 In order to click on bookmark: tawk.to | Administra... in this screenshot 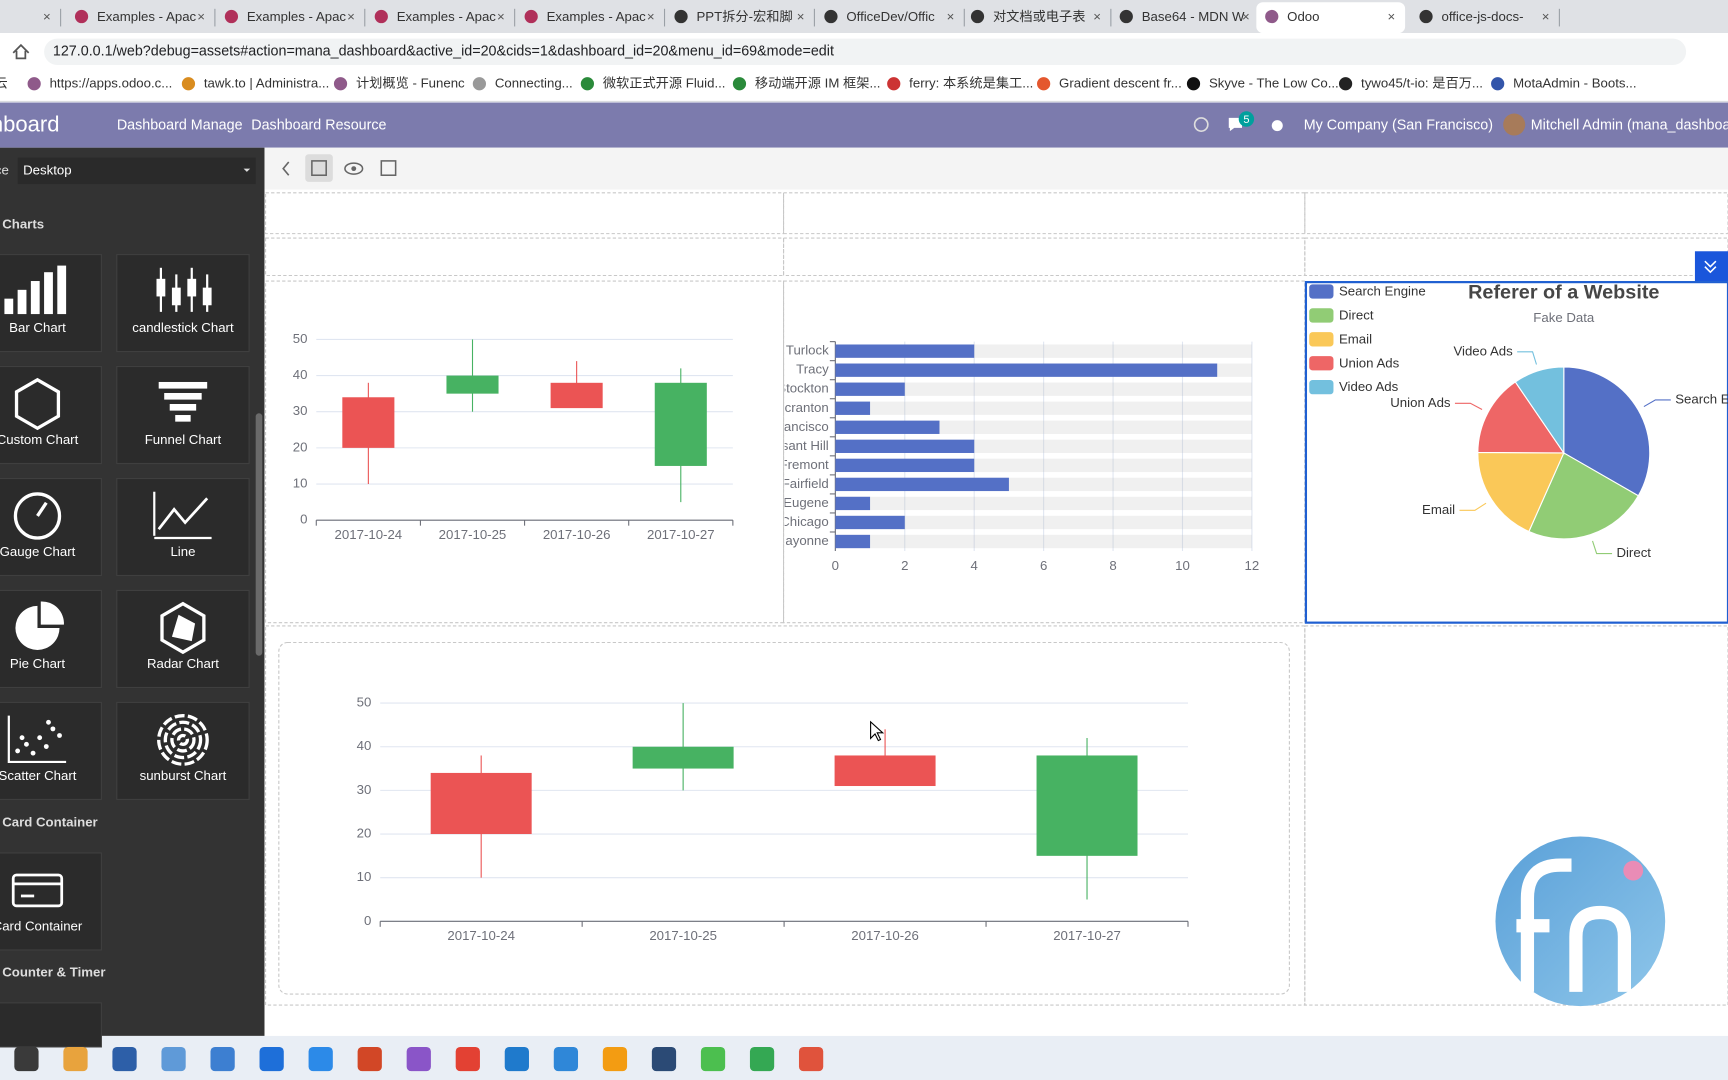, I will do `click(266, 82)`.